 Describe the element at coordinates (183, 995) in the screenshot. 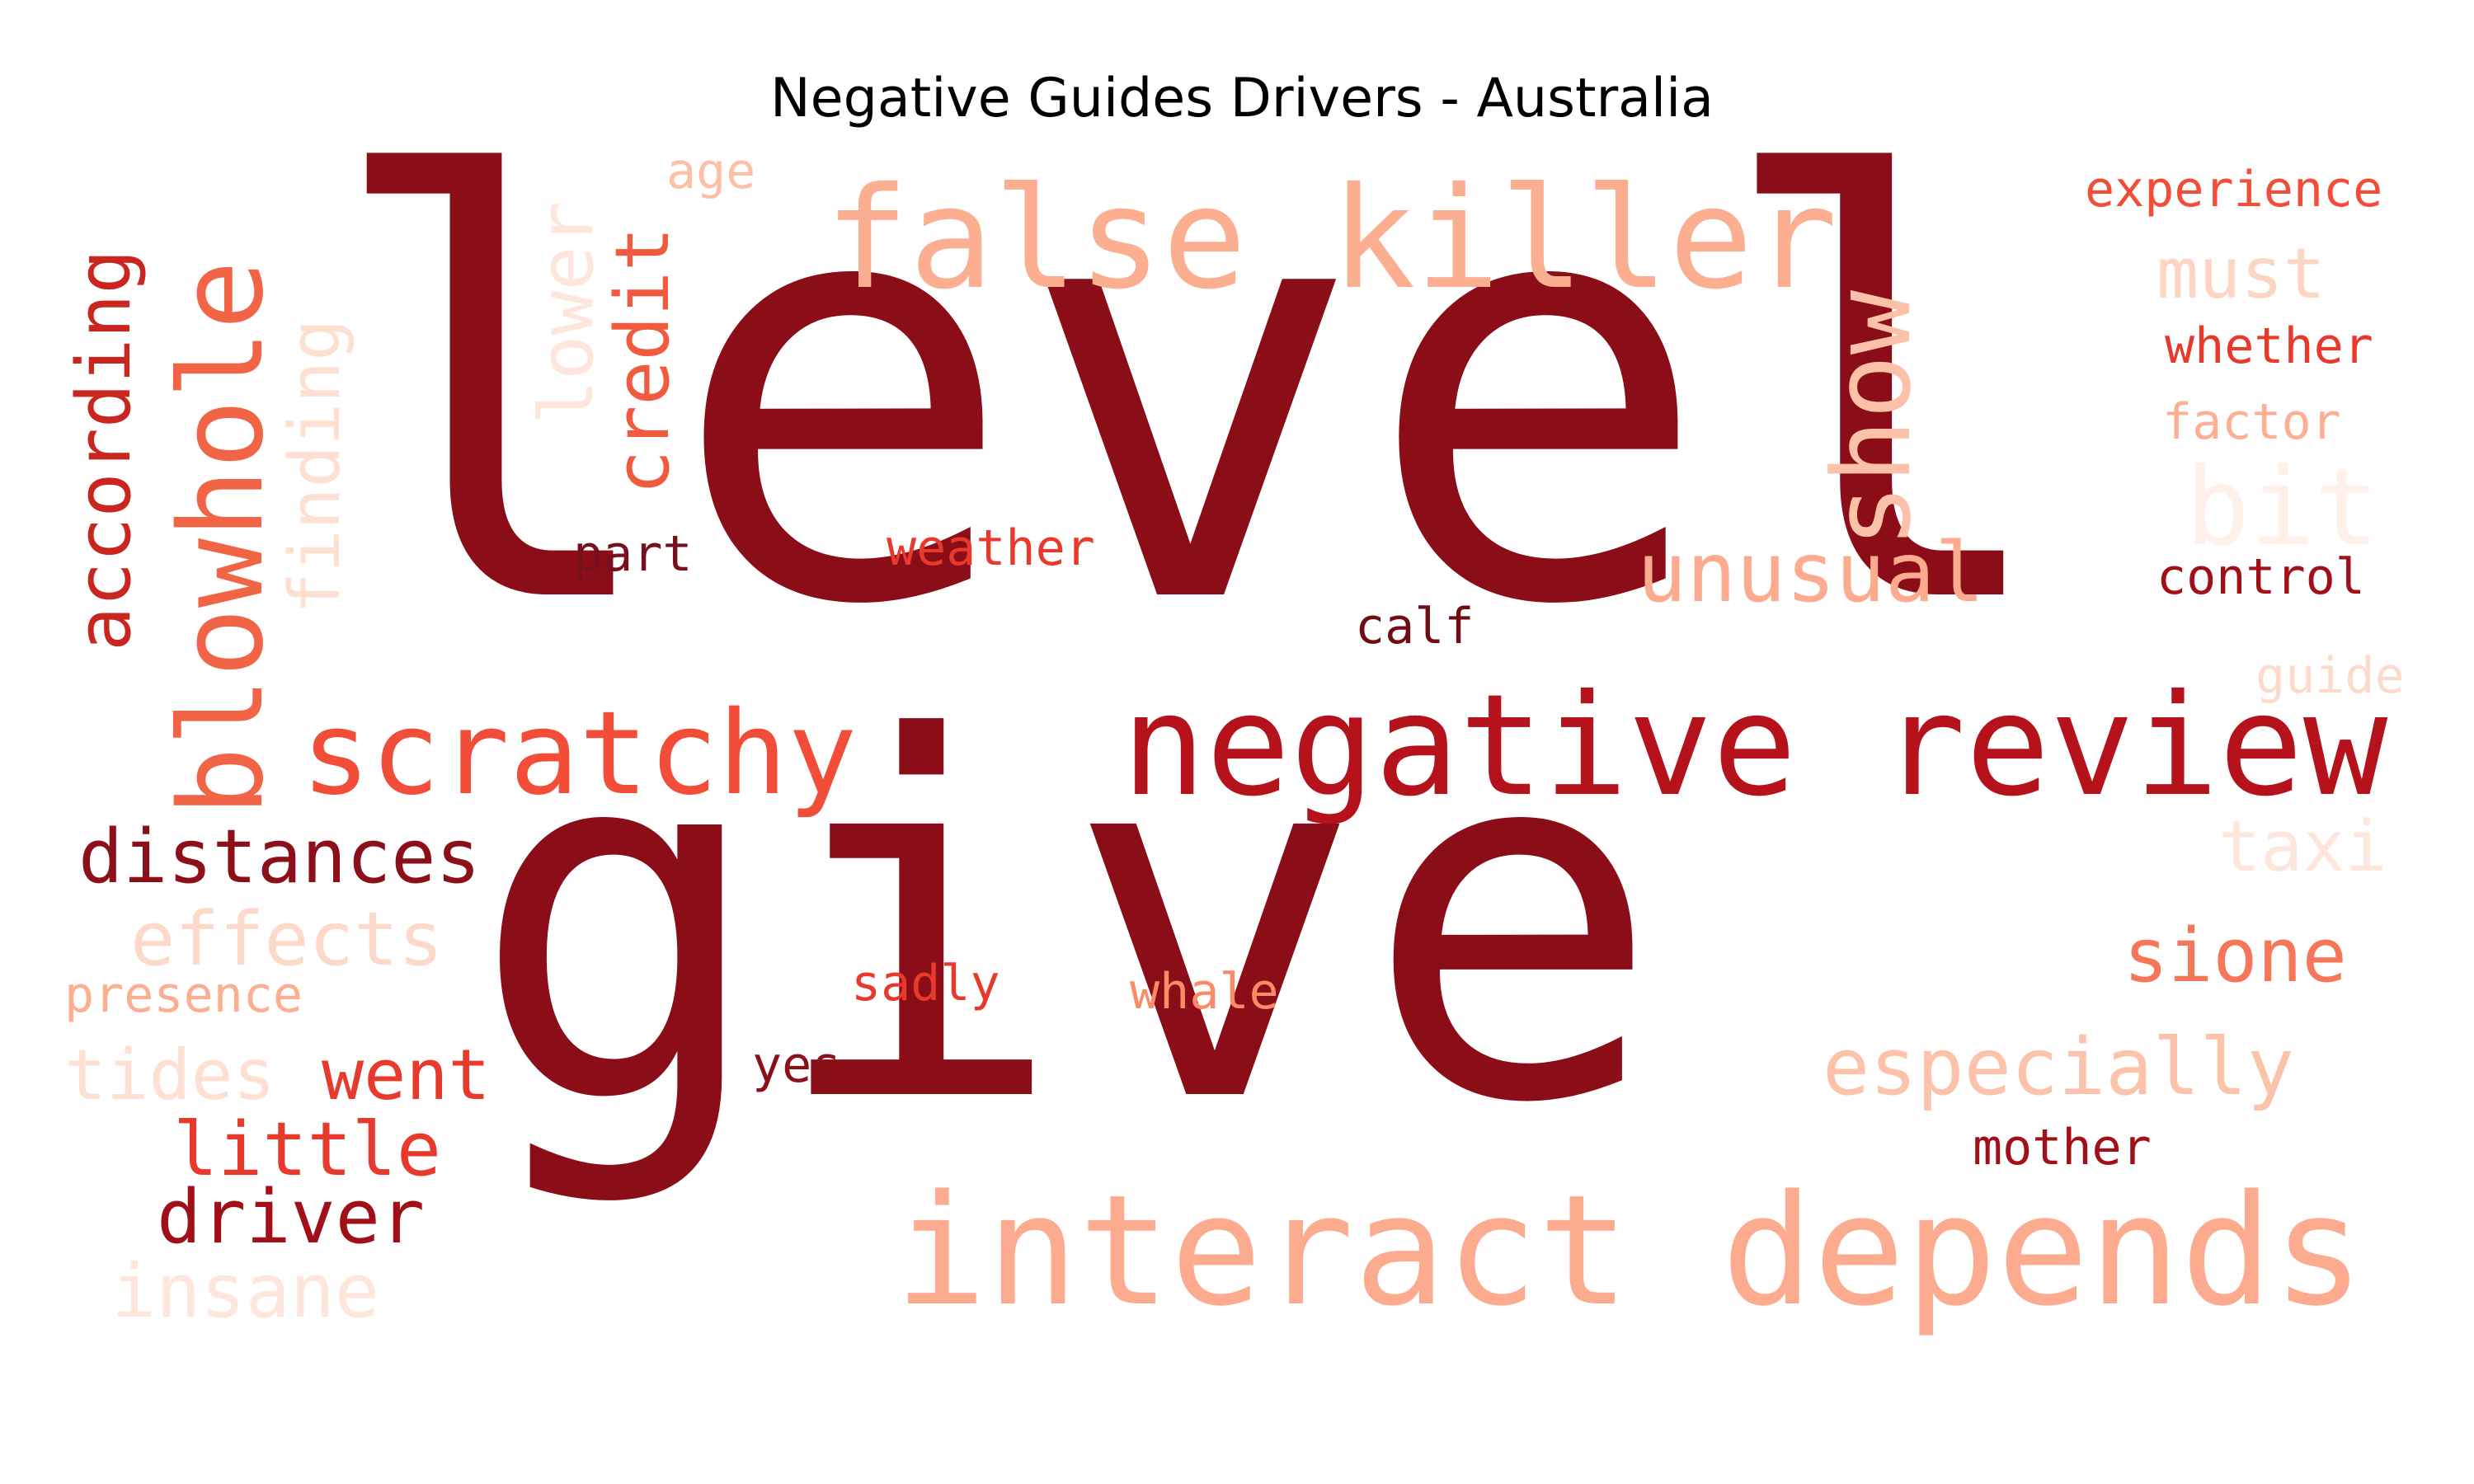

I see `word-presence: presence` at that location.